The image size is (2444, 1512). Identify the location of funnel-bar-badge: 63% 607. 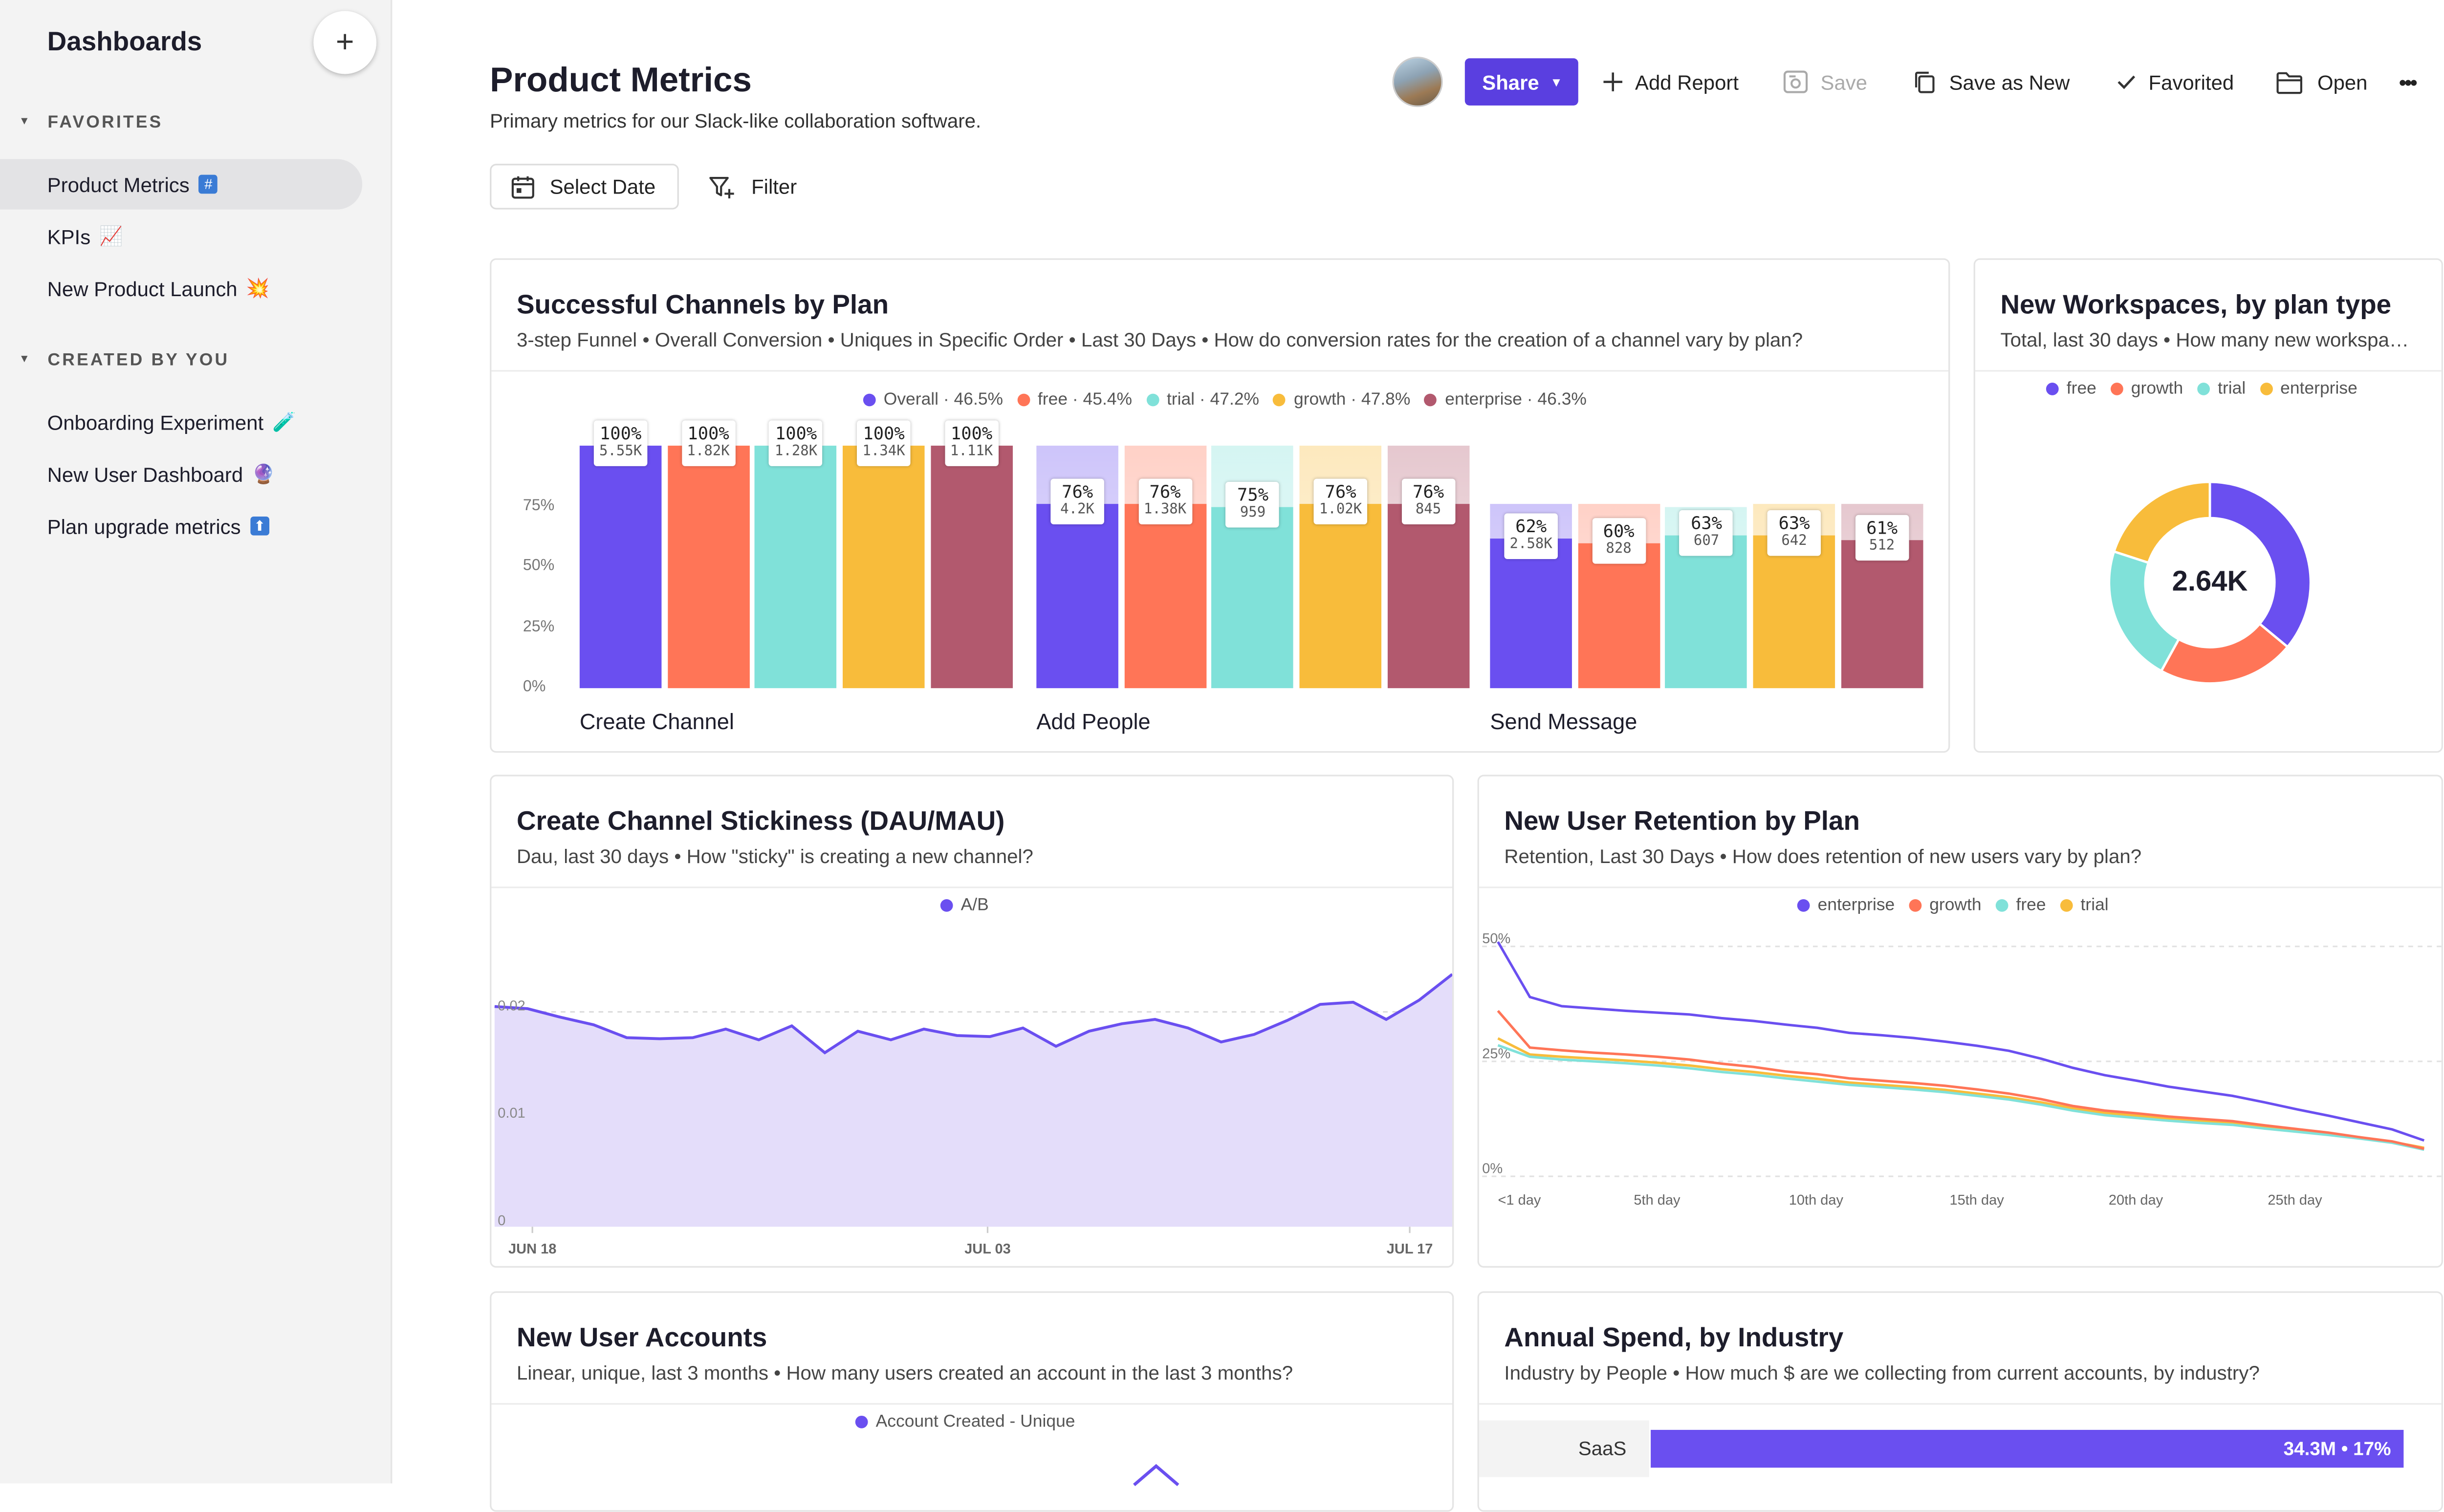
(1706, 533).